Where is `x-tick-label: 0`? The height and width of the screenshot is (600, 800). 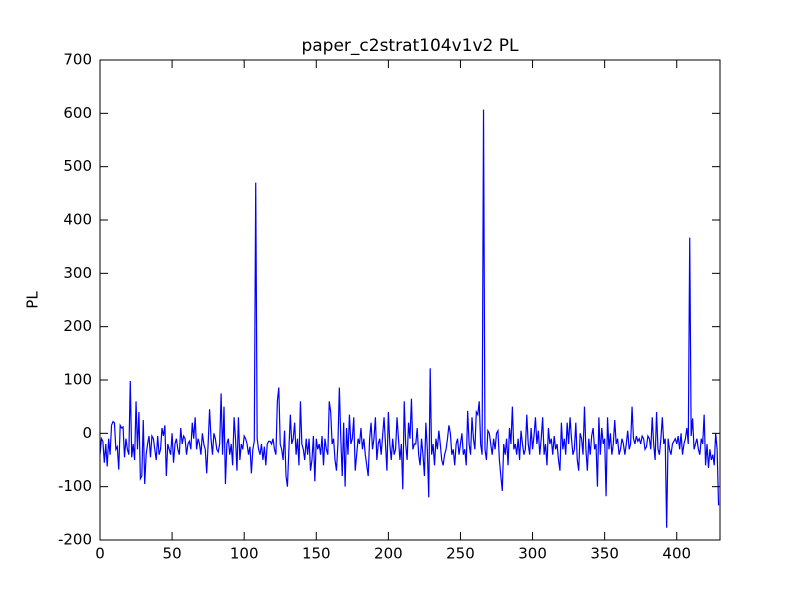
x-tick-label: 0 is located at coordinates (100, 554).